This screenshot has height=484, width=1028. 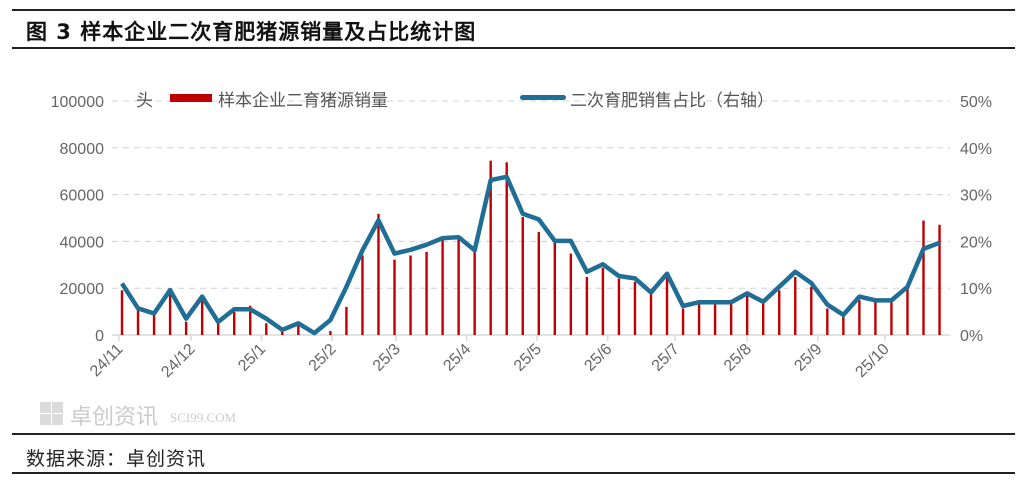 What do you see at coordinates (144, 101) in the screenshot?
I see `left-axis-unit: 头` at bounding box center [144, 101].